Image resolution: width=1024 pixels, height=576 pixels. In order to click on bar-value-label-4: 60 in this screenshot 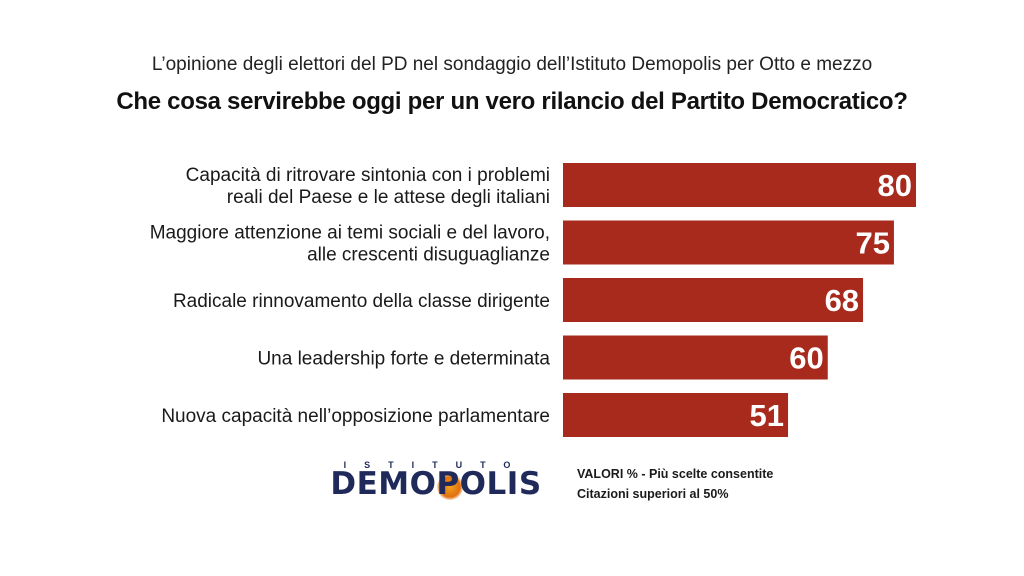, I will do `click(806, 358)`.